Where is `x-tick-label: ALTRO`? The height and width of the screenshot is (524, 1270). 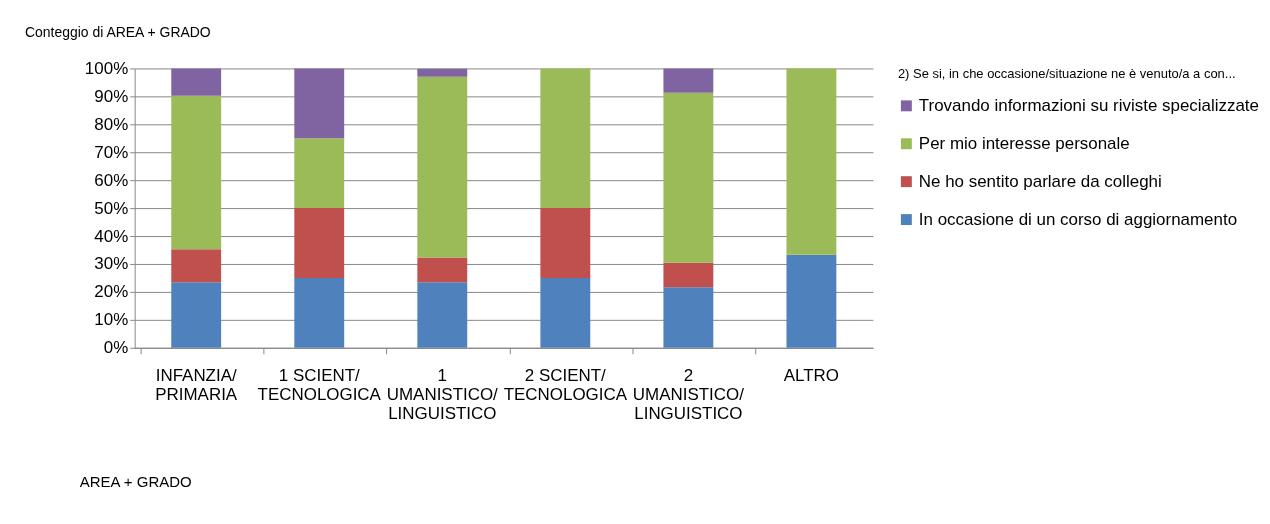 x-tick-label: ALTRO is located at coordinates (811, 376).